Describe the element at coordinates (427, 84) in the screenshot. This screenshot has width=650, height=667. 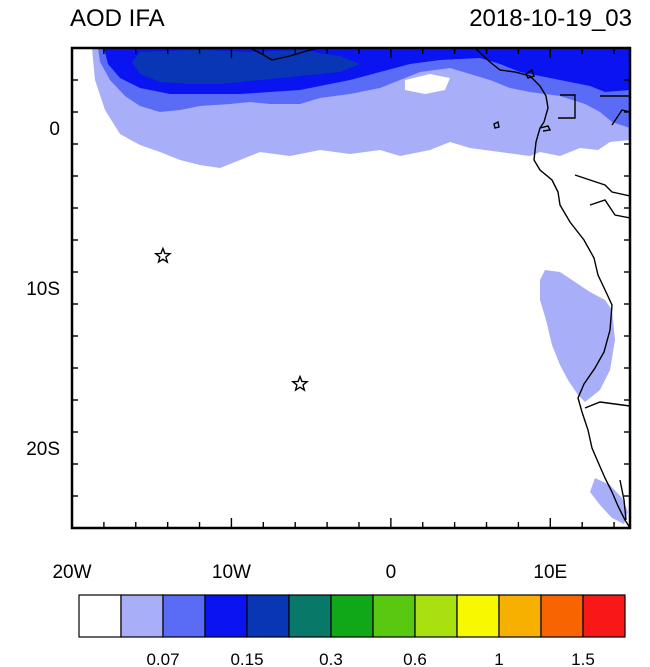
I see `aod-gap` at that location.